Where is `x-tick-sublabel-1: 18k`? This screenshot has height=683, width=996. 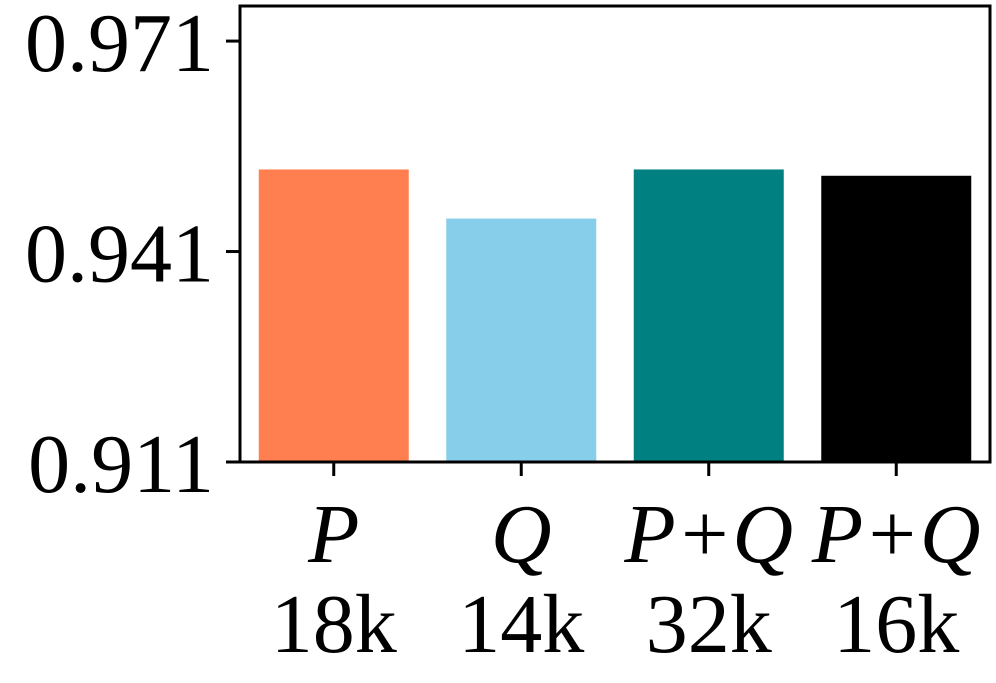
x-tick-sublabel-1: 18k is located at coordinates (334, 624).